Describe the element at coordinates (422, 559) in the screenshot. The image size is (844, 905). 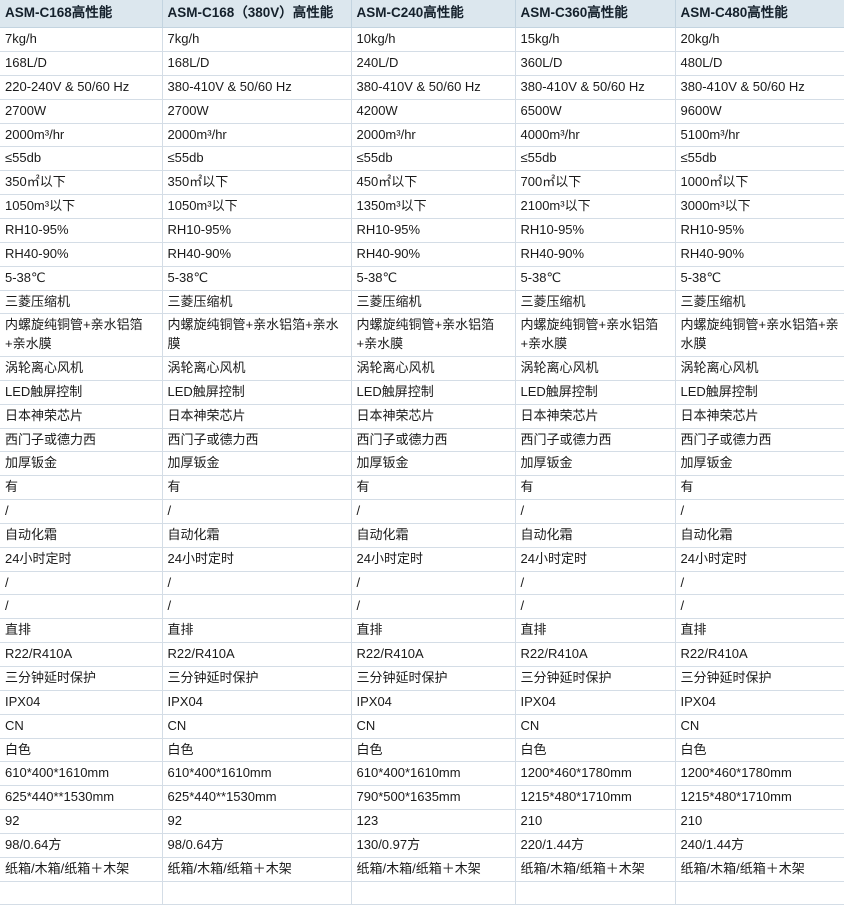
I see `table-row: 24小时定时 24小时定时 24小时定时 24小时定时 24小时定时` at that location.